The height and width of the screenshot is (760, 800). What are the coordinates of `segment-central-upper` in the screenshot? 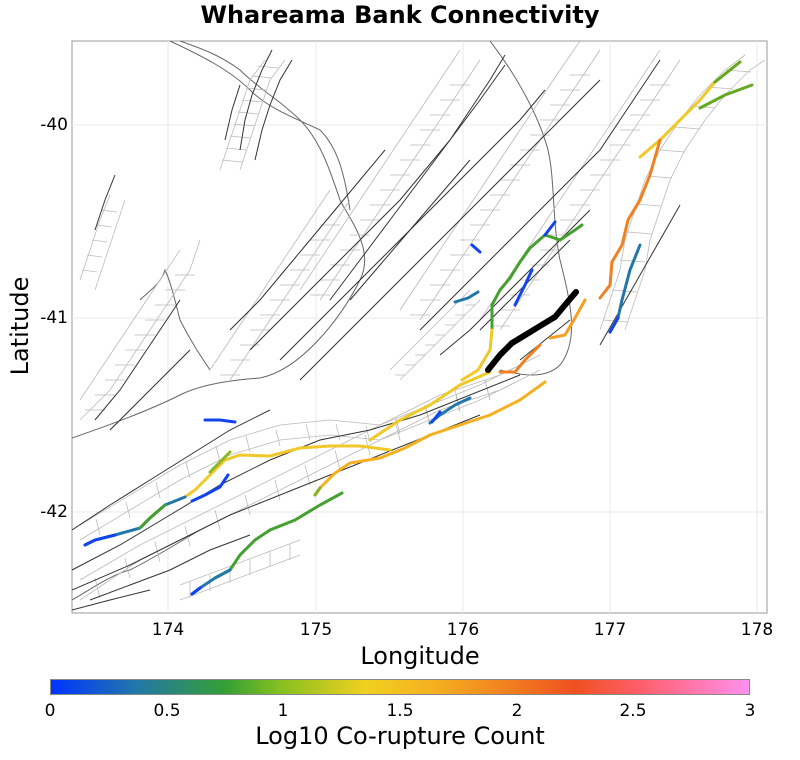 It's located at (537, 277).